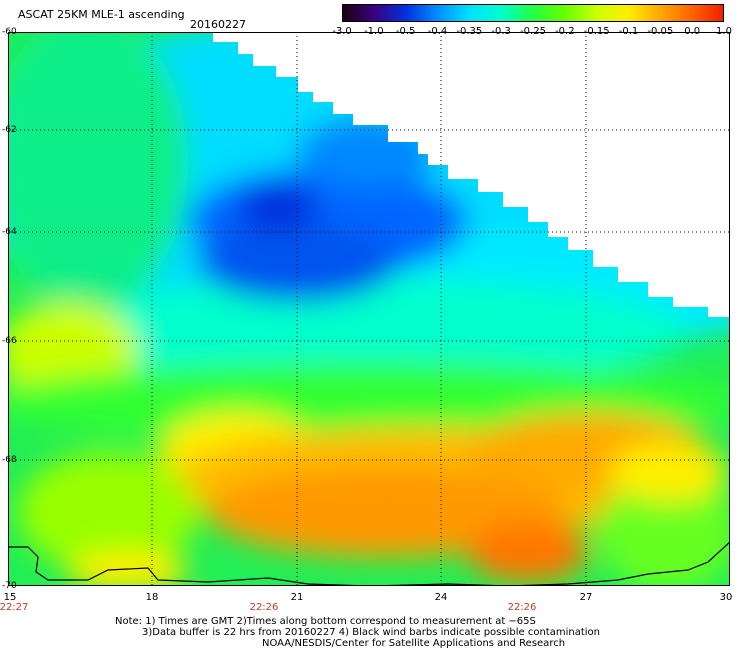 This screenshot has height=650, width=740. Describe the element at coordinates (101, 14) in the screenshot. I see `map-title: ASCAT 25KM MLE-1 ascending` at that location.